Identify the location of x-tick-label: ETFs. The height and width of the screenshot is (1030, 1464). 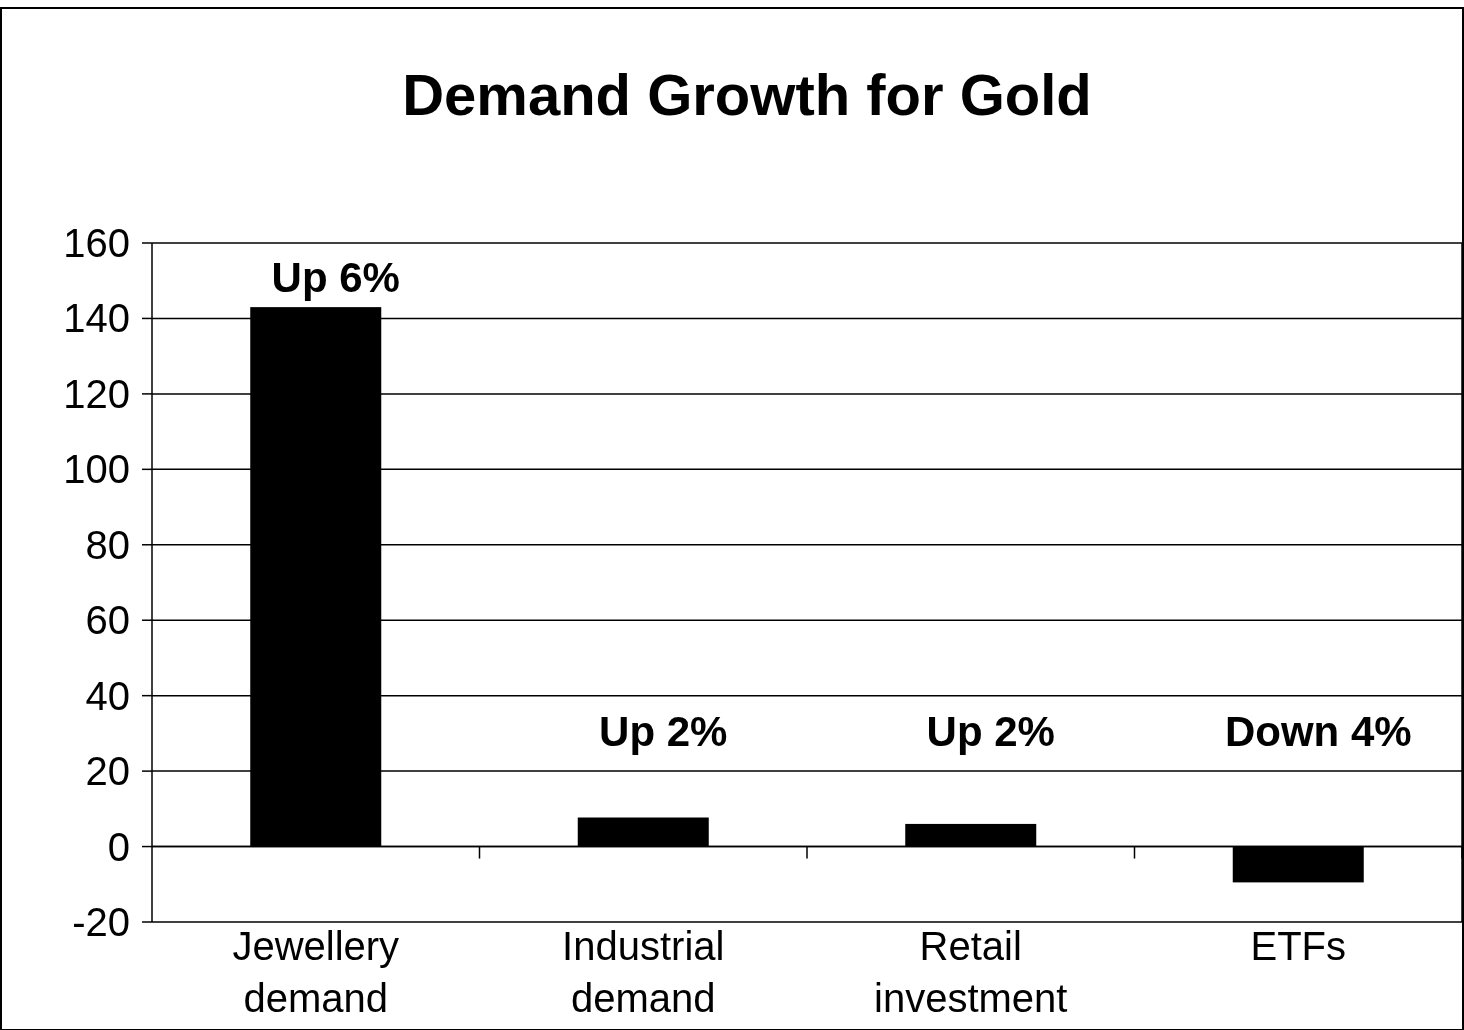
(1298, 946).